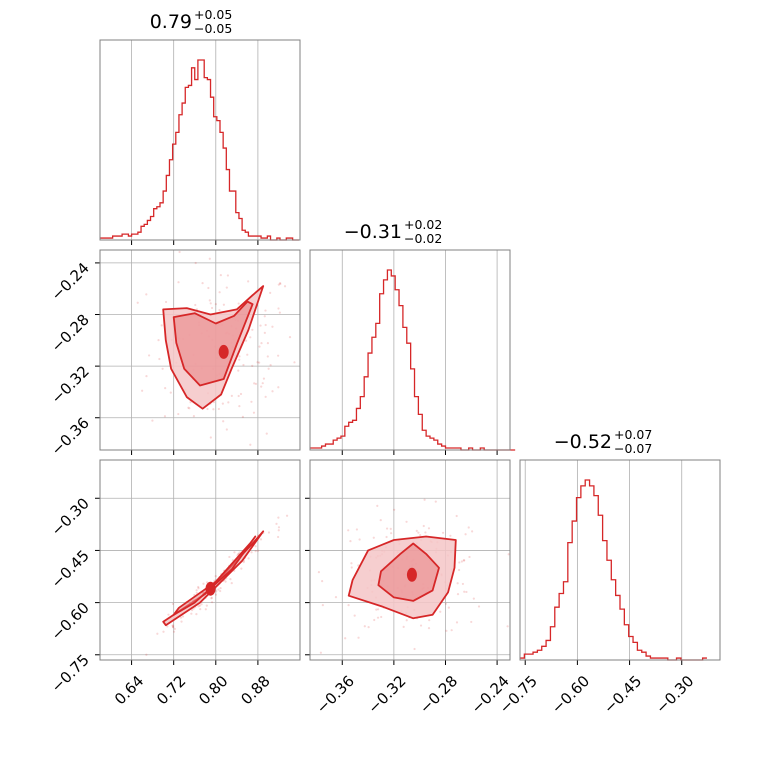 Image resolution: width=760 pixels, height=760 pixels. What do you see at coordinates (633, 448) in the screenshot?
I see `title-lower-error: −0.07` at bounding box center [633, 448].